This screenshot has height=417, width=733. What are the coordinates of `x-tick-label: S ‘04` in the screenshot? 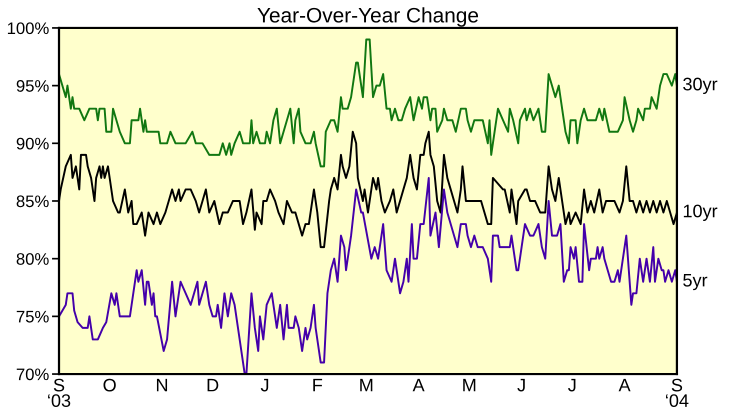 It's located at (677, 392).